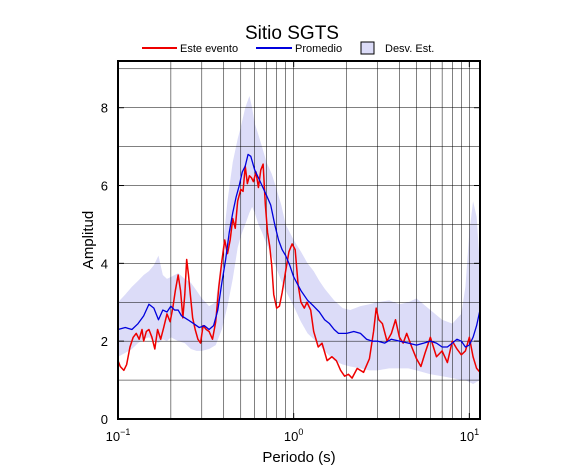 Image resolution: width=586 pixels, height=475 pixels. What do you see at coordinates (88, 240) in the screenshot?
I see `y-axis-label: Amplitud` at bounding box center [88, 240].